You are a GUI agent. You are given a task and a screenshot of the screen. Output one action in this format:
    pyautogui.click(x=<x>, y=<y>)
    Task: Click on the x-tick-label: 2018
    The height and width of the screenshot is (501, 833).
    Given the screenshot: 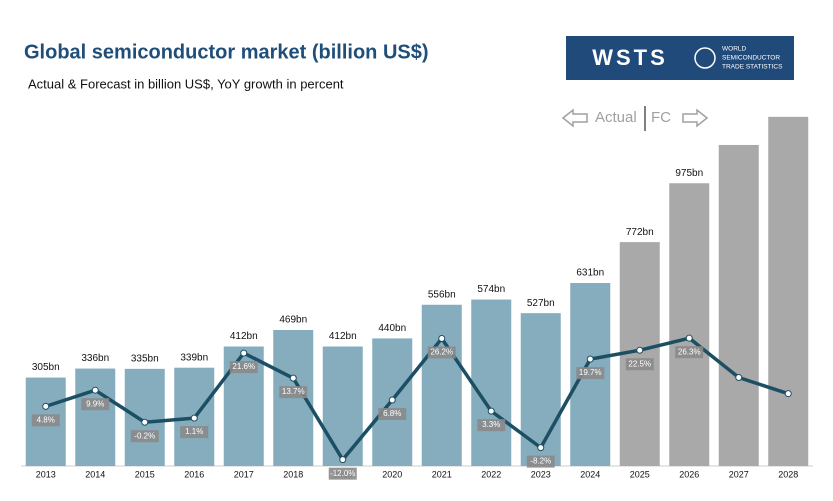 What is the action you would take?
    pyautogui.click(x=293, y=474)
    